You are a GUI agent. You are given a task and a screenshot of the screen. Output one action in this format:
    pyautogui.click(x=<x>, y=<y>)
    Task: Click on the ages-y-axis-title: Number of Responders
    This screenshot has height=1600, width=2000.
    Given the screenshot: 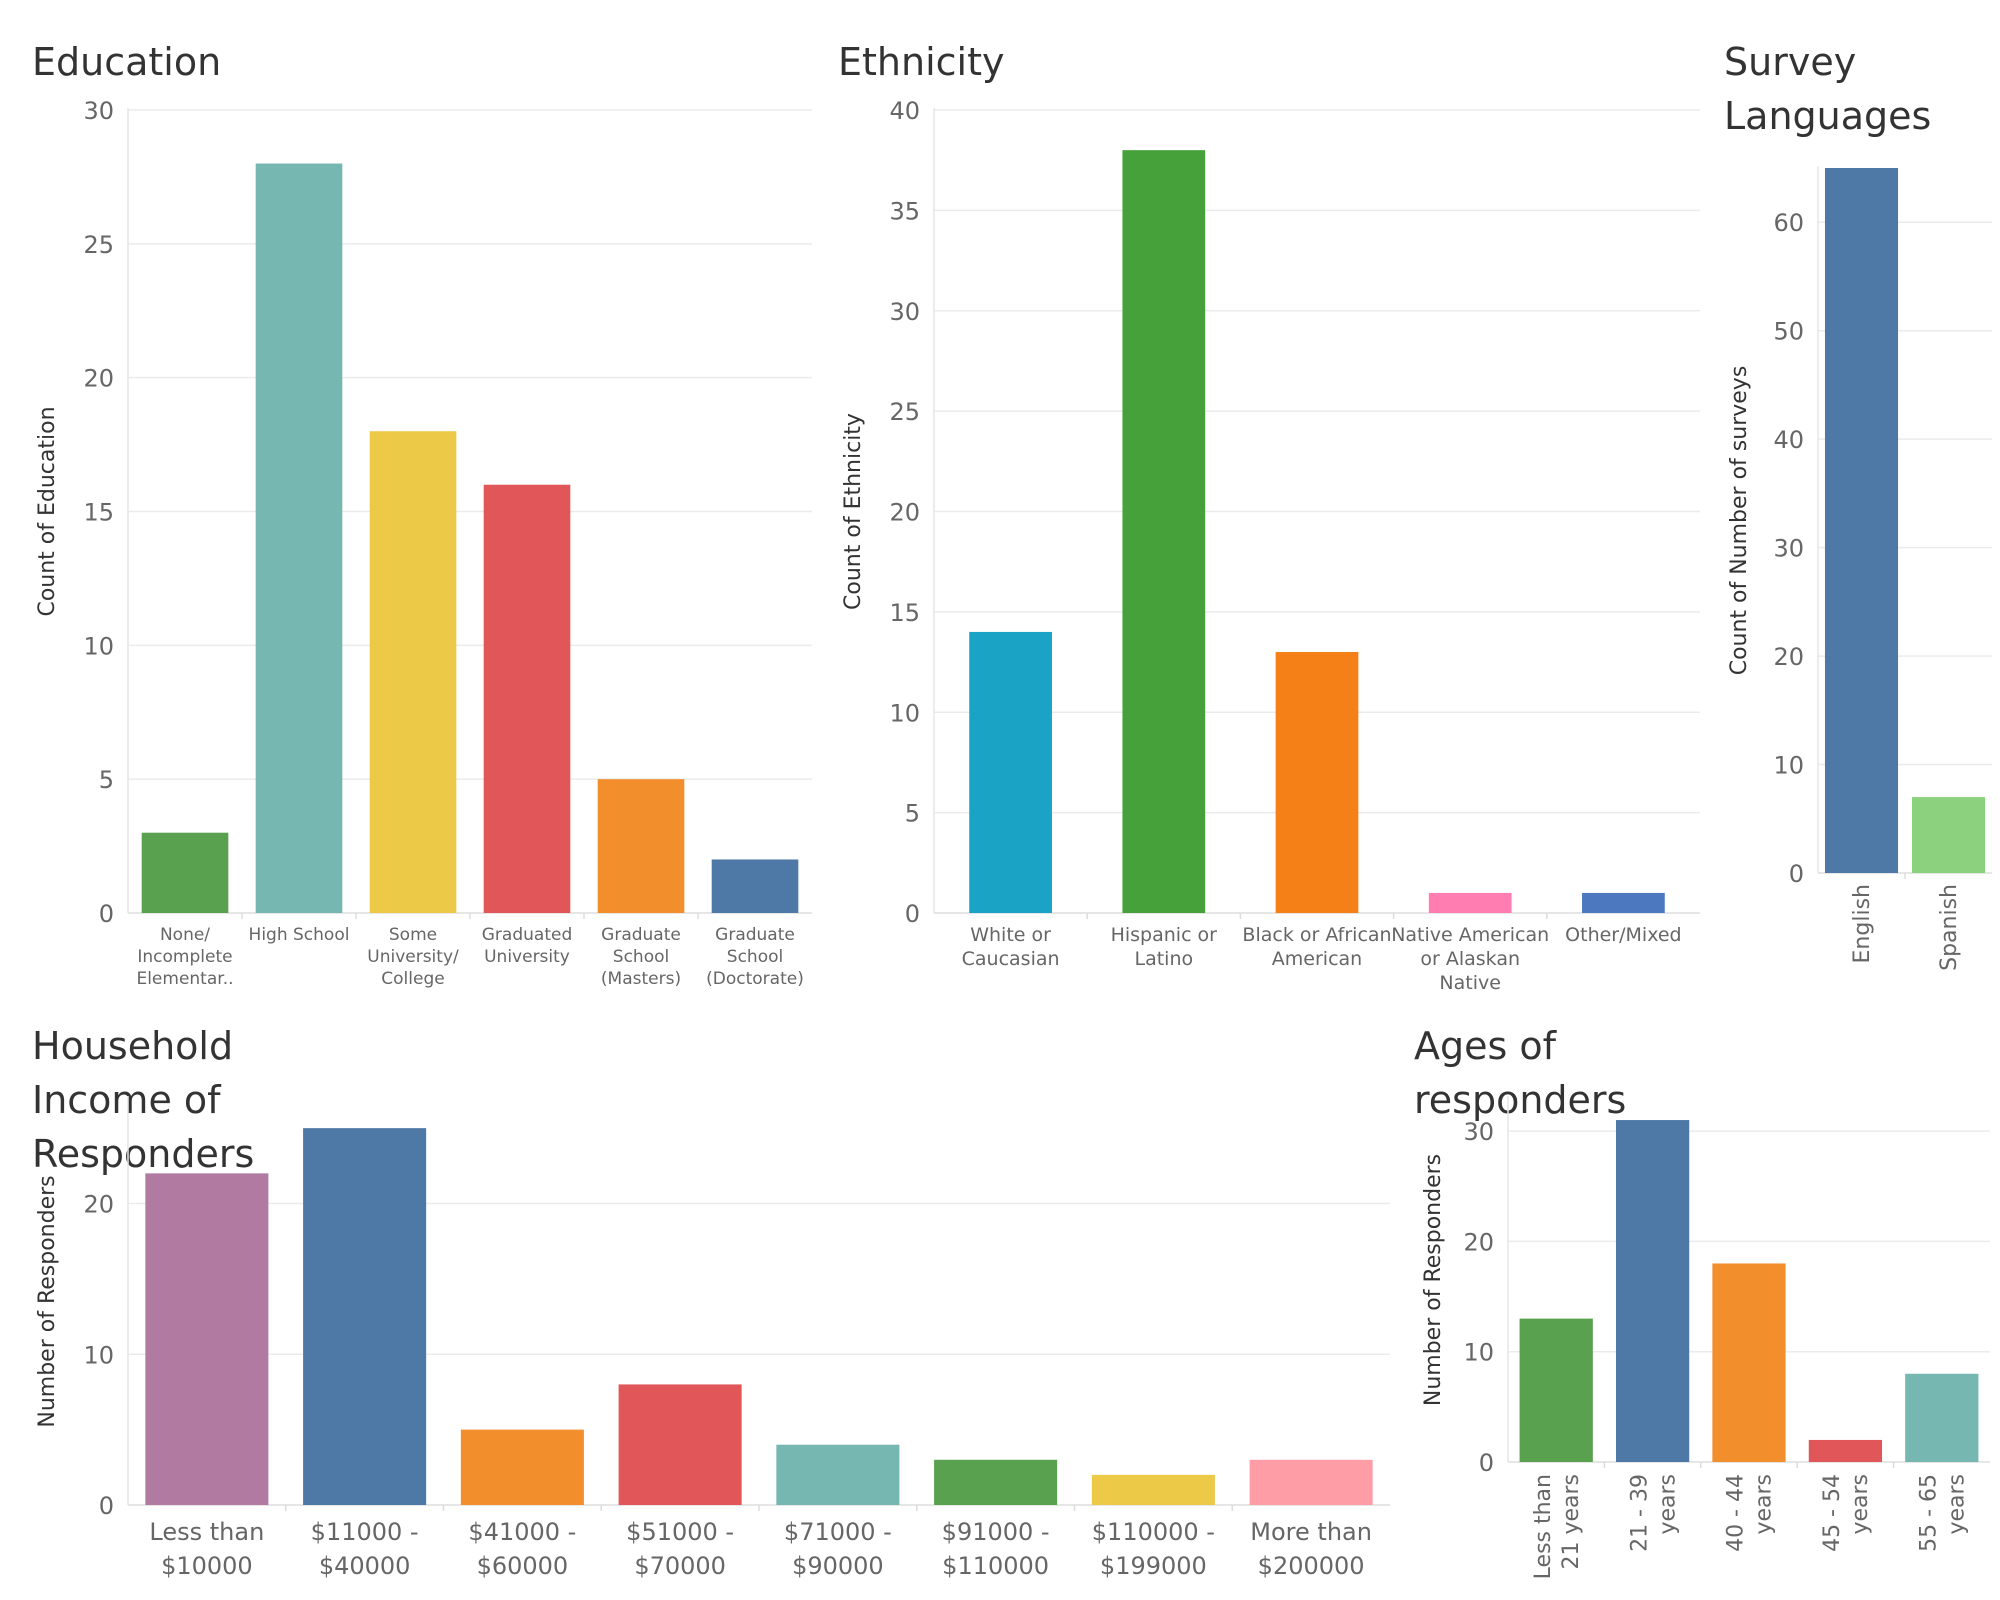 What is the action you would take?
    pyautogui.click(x=1433, y=1280)
    